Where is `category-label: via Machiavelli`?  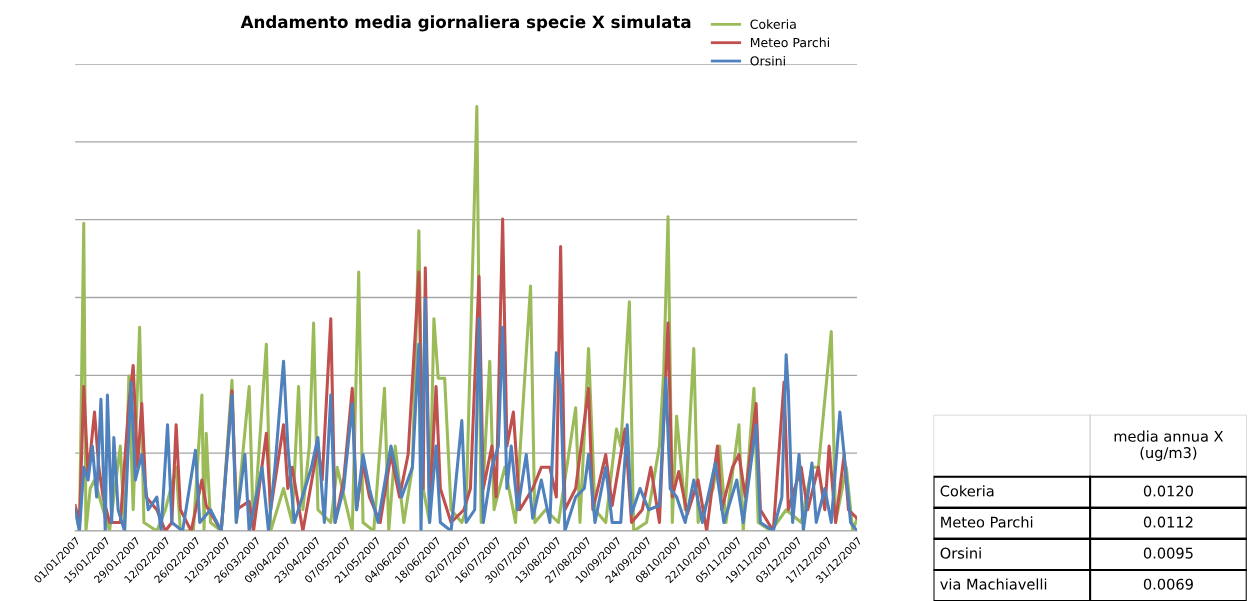
category-label: via Machiavelli is located at coordinates (993, 584).